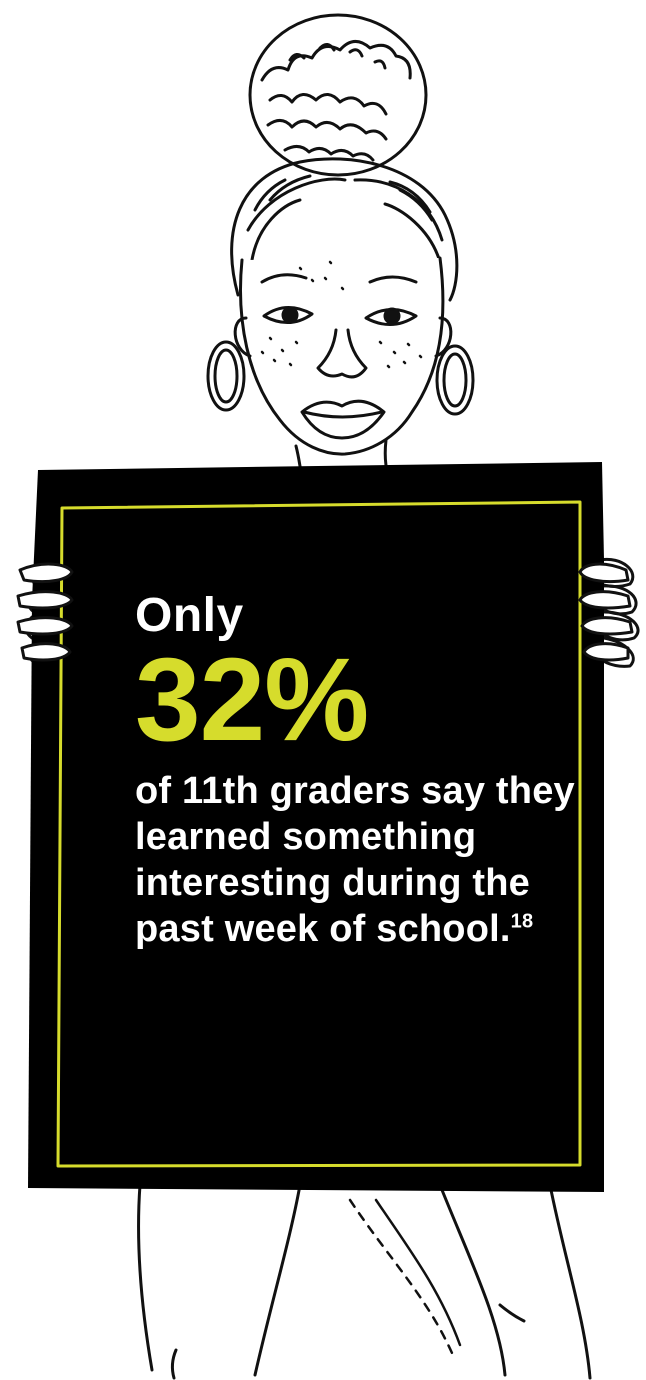 This screenshot has width=646, height=1380. I want to click on left-earring-icon, so click(226, 376).